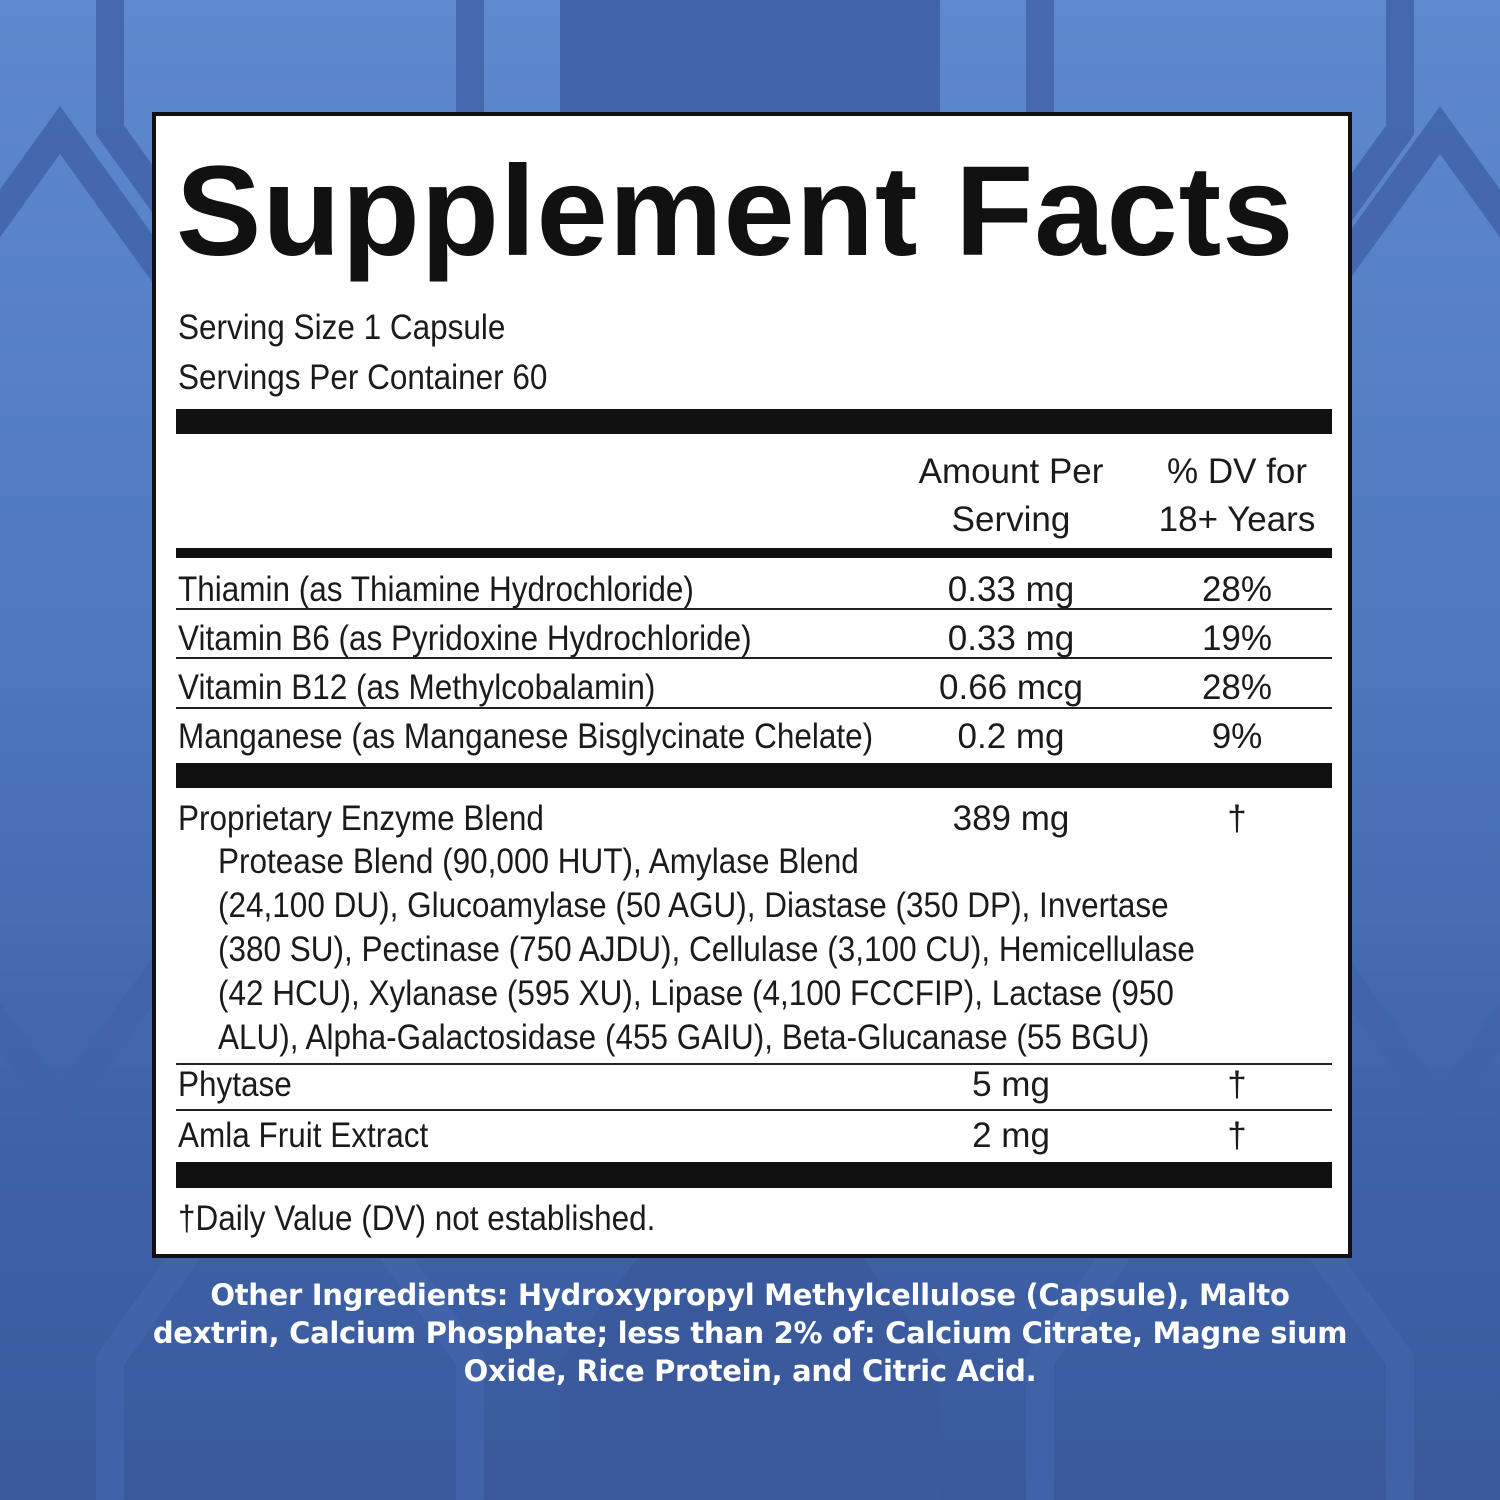  Describe the element at coordinates (1237, 471) in the screenshot. I see `header-dv-line1: % DV for` at that location.